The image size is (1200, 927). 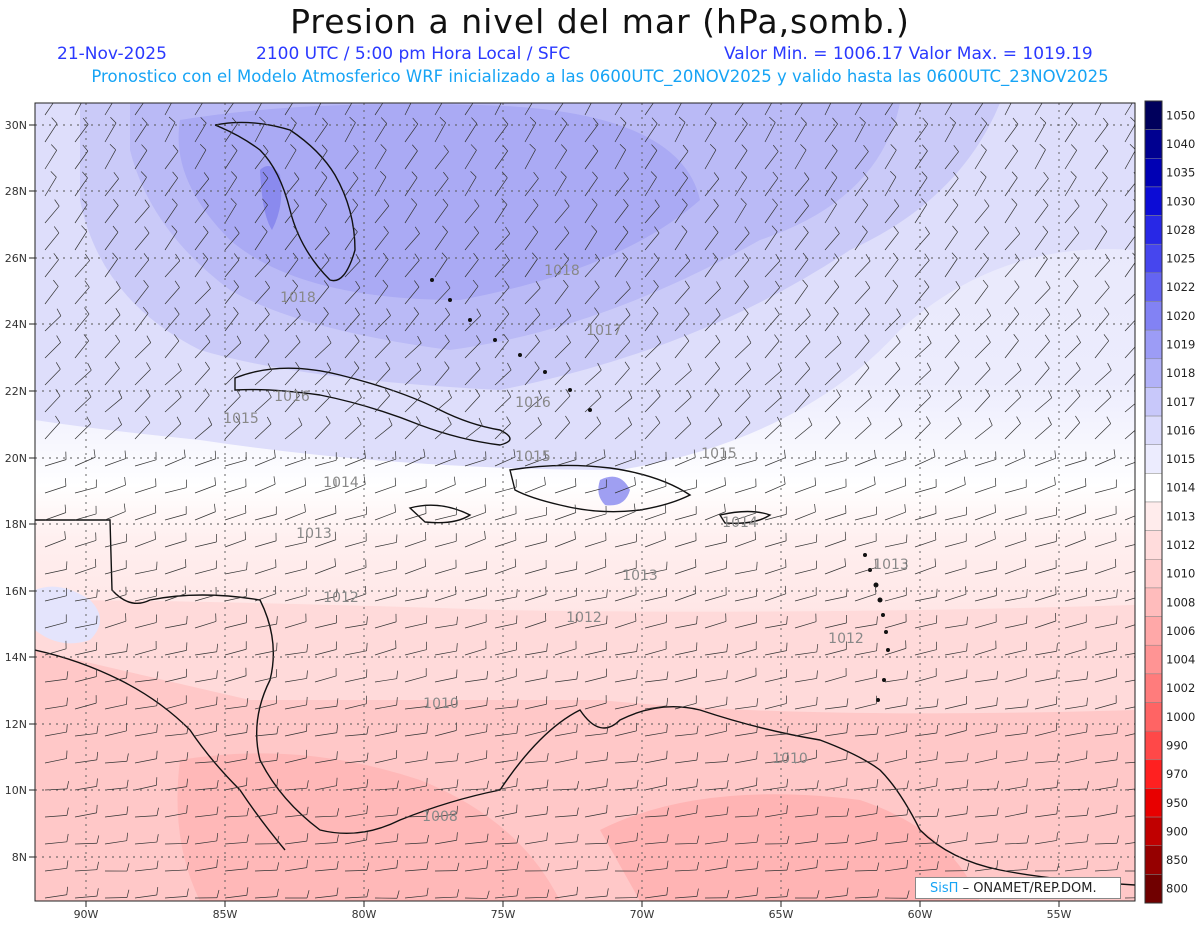 What do you see at coordinates (1177, 803) in the screenshot?
I see `colorbar-label: 950` at bounding box center [1177, 803].